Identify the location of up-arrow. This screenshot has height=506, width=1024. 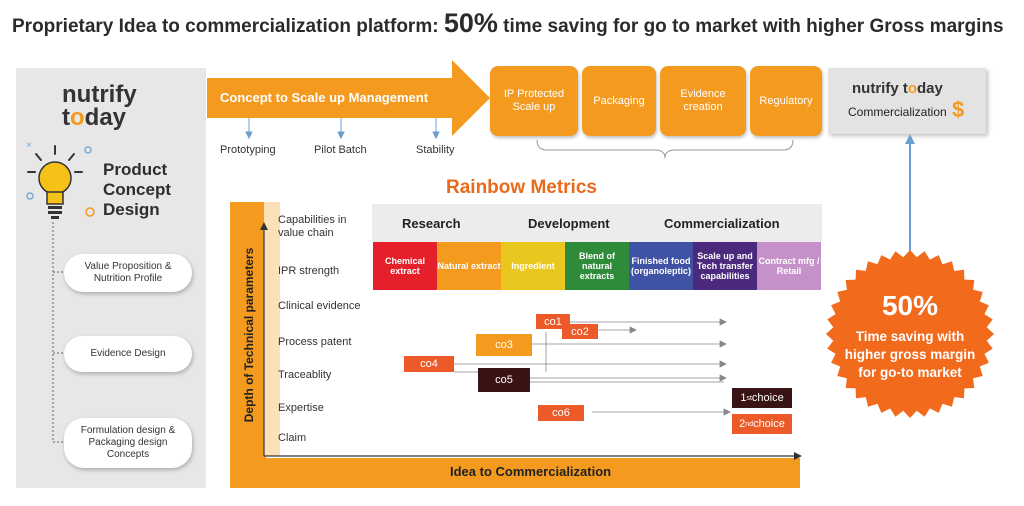
(910, 193).